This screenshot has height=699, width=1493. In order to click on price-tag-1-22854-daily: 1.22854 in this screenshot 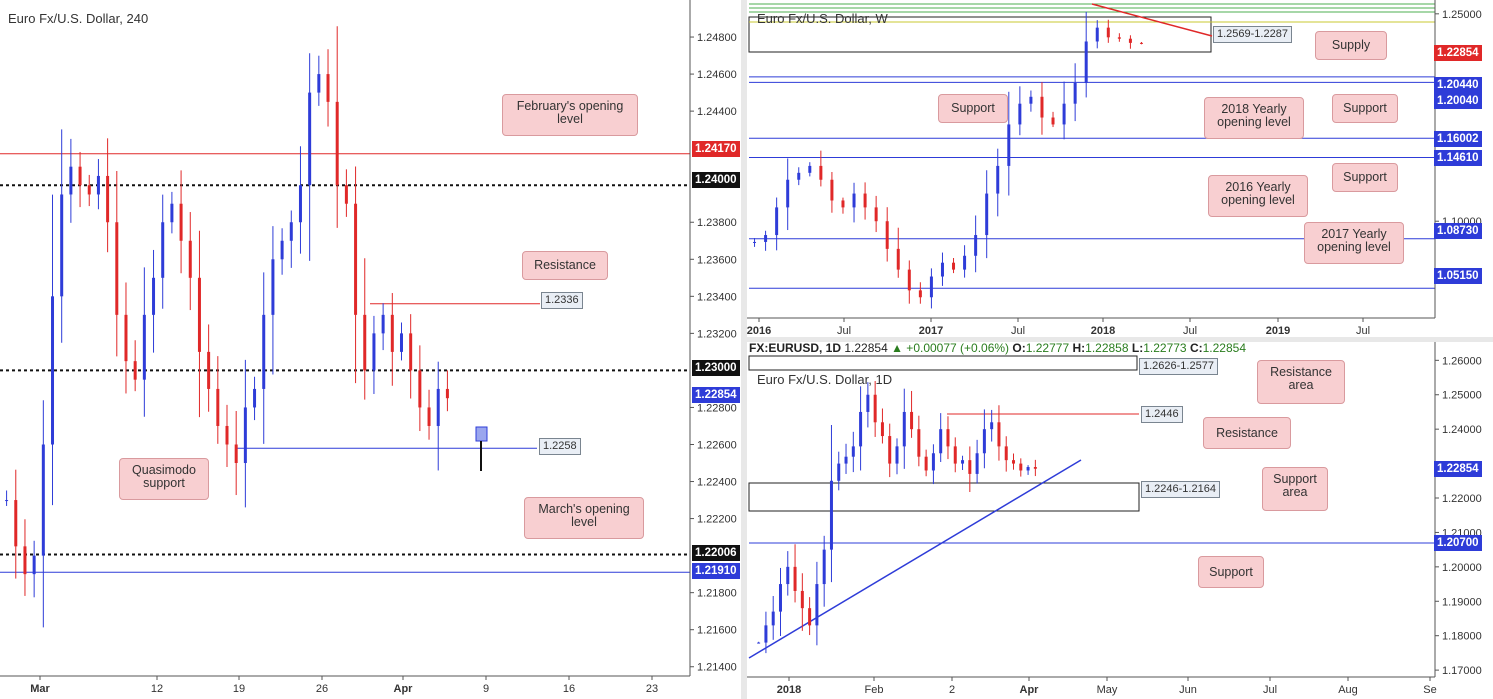, I will do `click(1458, 469)`.